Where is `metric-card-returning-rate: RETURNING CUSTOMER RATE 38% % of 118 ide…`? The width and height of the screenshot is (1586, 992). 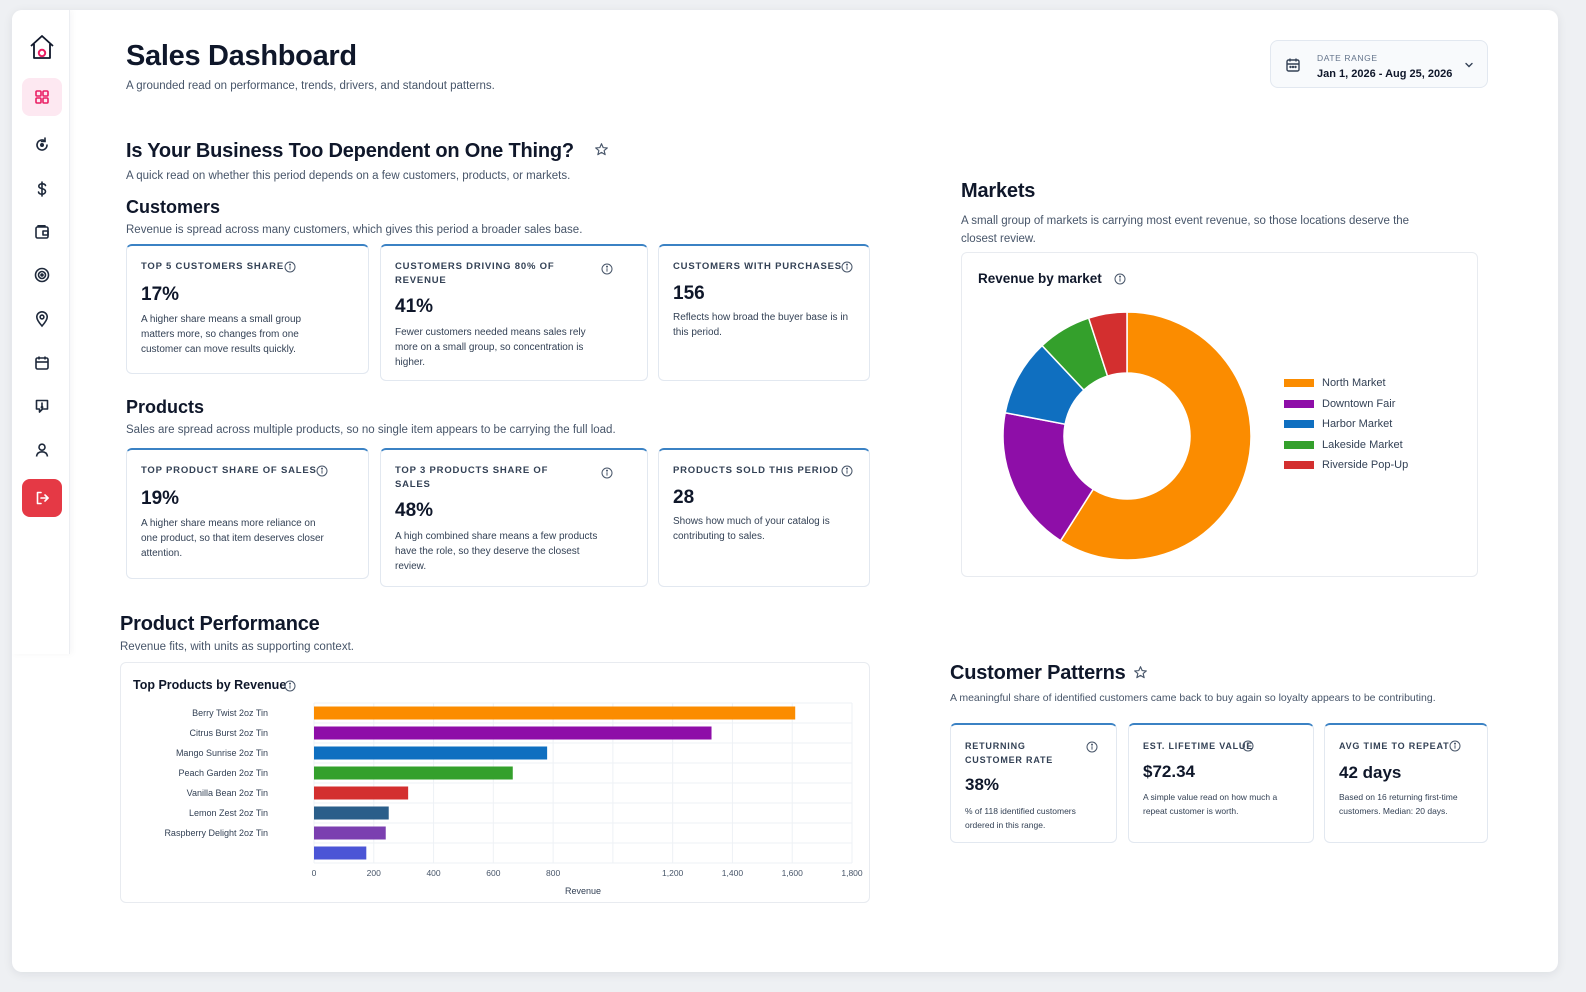
metric-card-returning-rate: RETURNING CUSTOMER RATE 38% % of 118 ide… is located at coordinates (1033, 783).